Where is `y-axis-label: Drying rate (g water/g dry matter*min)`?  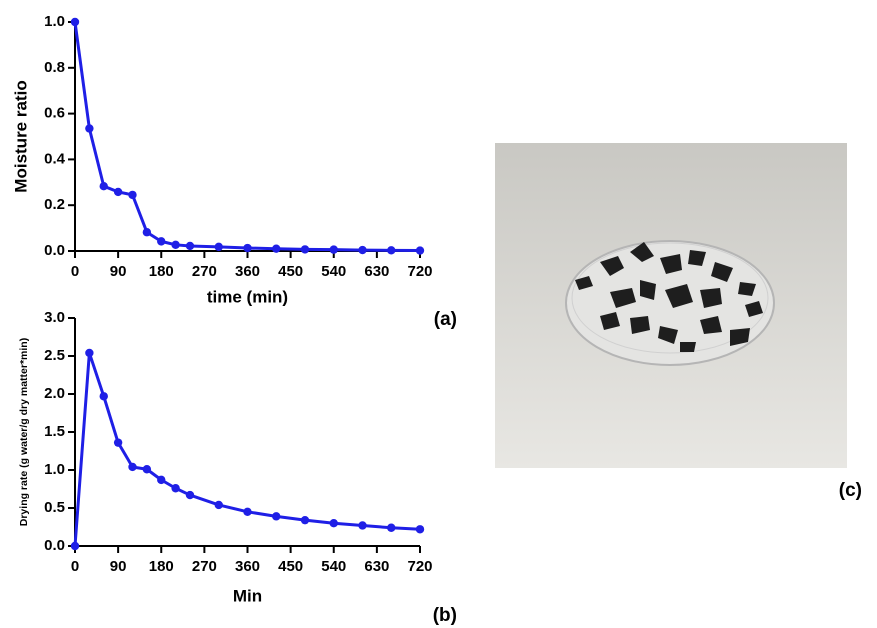 y-axis-label: Drying rate (g water/g dry matter*min) is located at coordinates (24, 432).